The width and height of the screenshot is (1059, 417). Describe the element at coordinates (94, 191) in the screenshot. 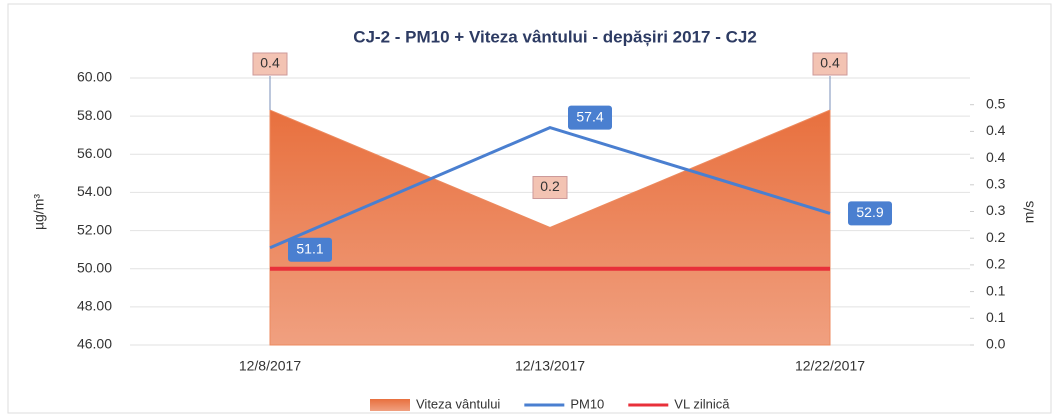

I see `y-tick-label: 54.00` at that location.